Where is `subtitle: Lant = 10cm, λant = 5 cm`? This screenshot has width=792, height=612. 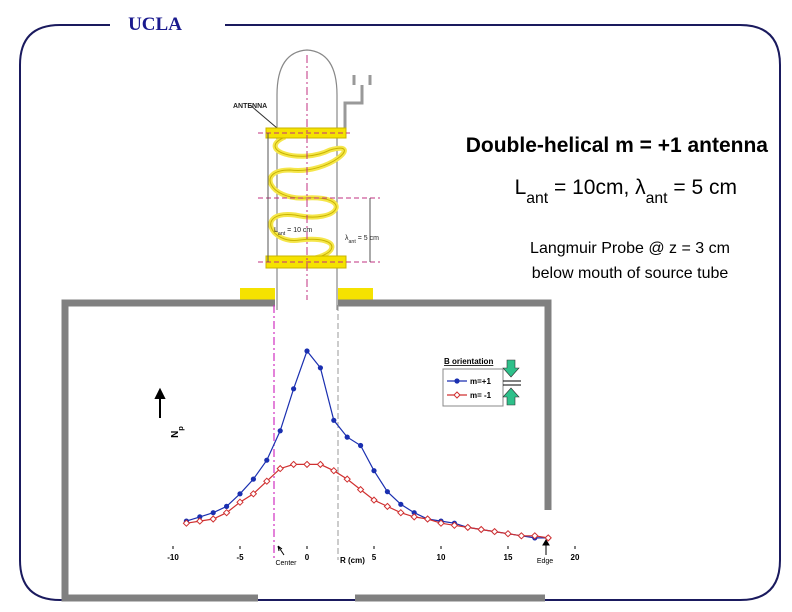 subtitle: Lant = 10cm, λant = 5 cm is located at coordinates (626, 191).